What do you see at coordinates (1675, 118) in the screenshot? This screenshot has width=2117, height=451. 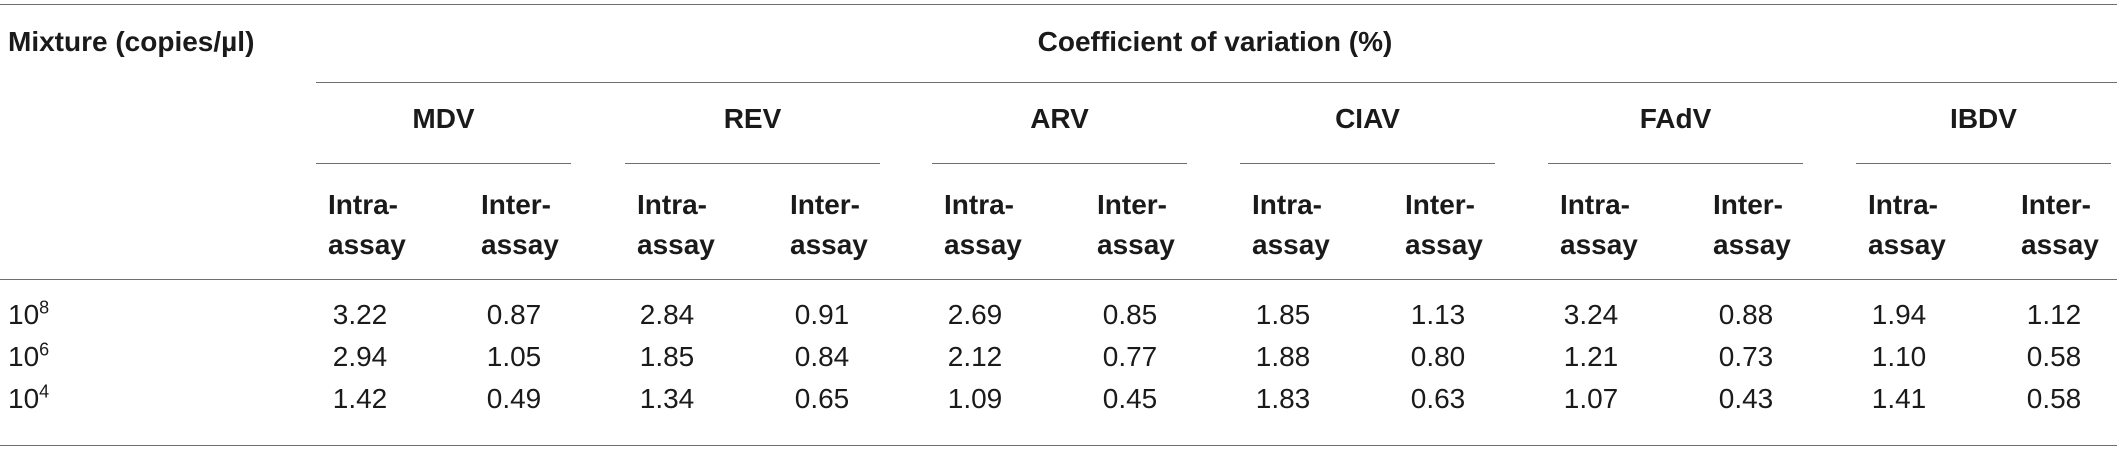 I see `virus-header-fadv: FAdV` at bounding box center [1675, 118].